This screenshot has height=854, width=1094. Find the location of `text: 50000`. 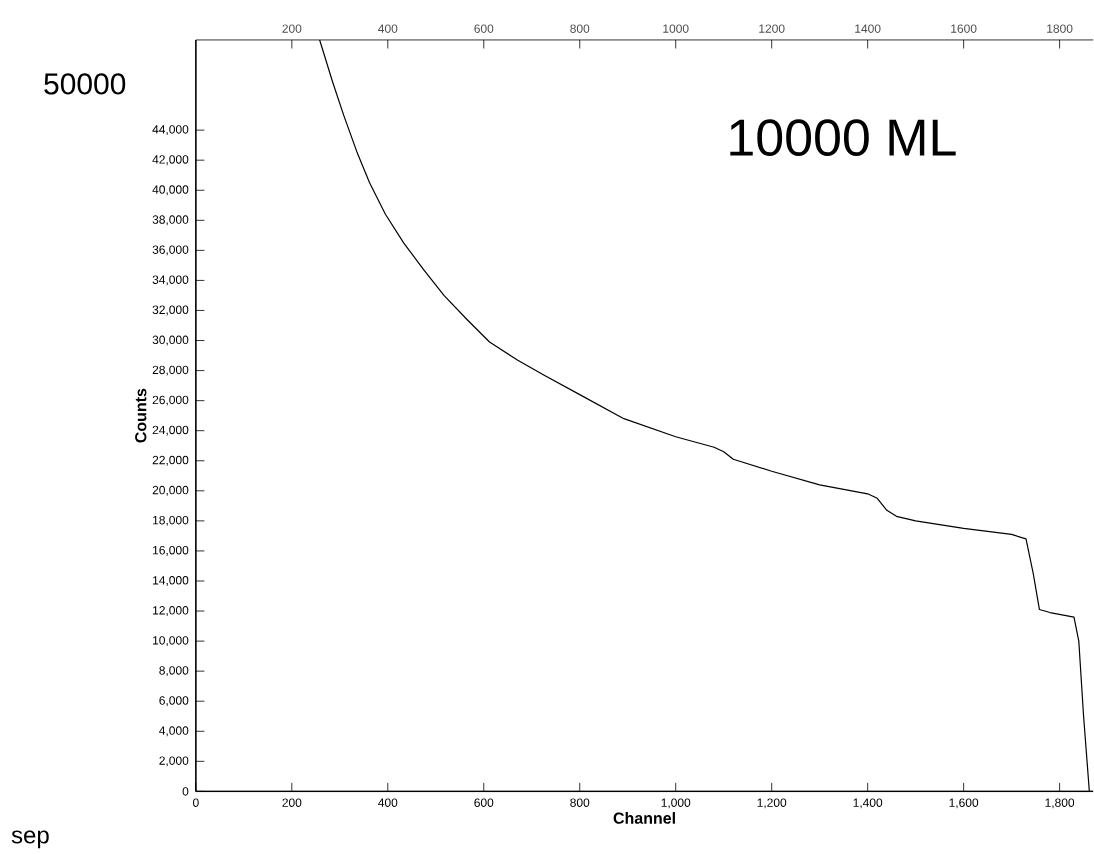

text: 50000 is located at coordinates (85, 83).